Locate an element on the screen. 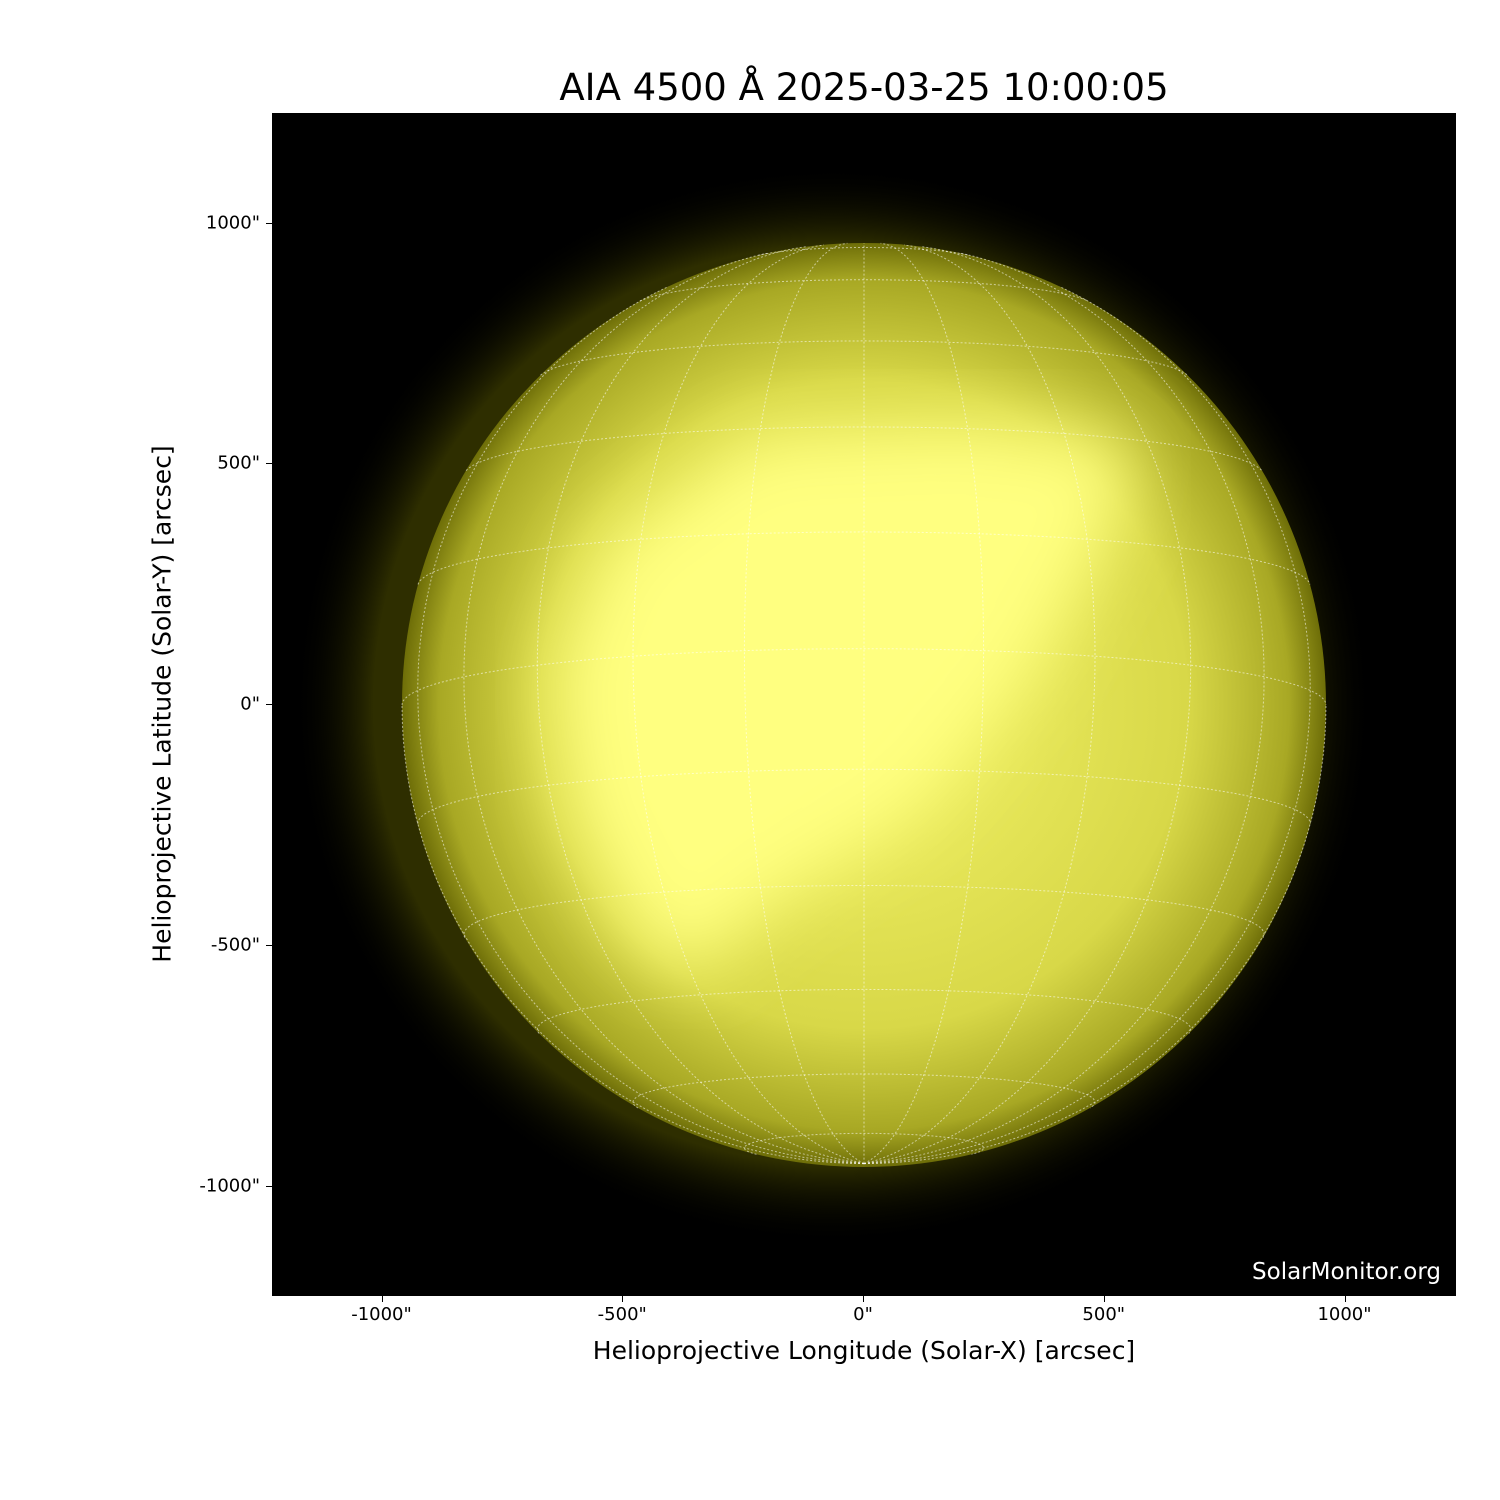 The image size is (1500, 1500). y-tick-label: -1000" is located at coordinates (229, 1185).